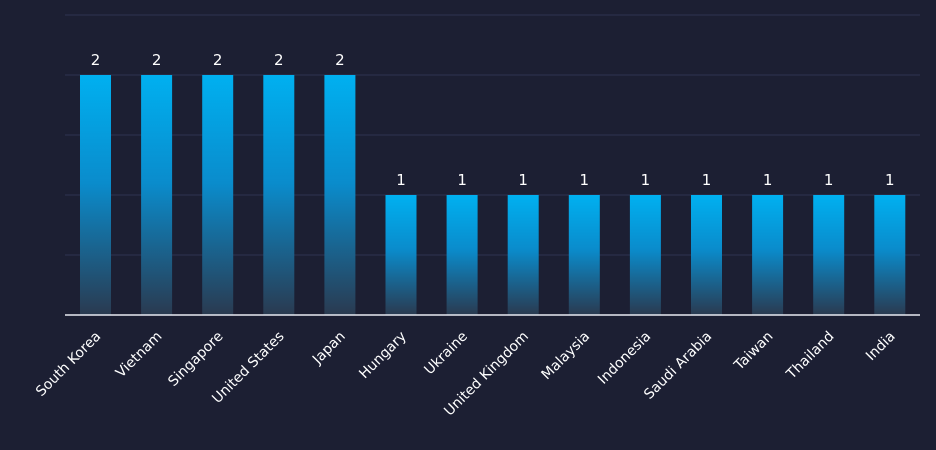 The width and height of the screenshot is (936, 450). Describe the element at coordinates (624, 358) in the screenshot. I see `x-tick-label: Indonesia` at that location.